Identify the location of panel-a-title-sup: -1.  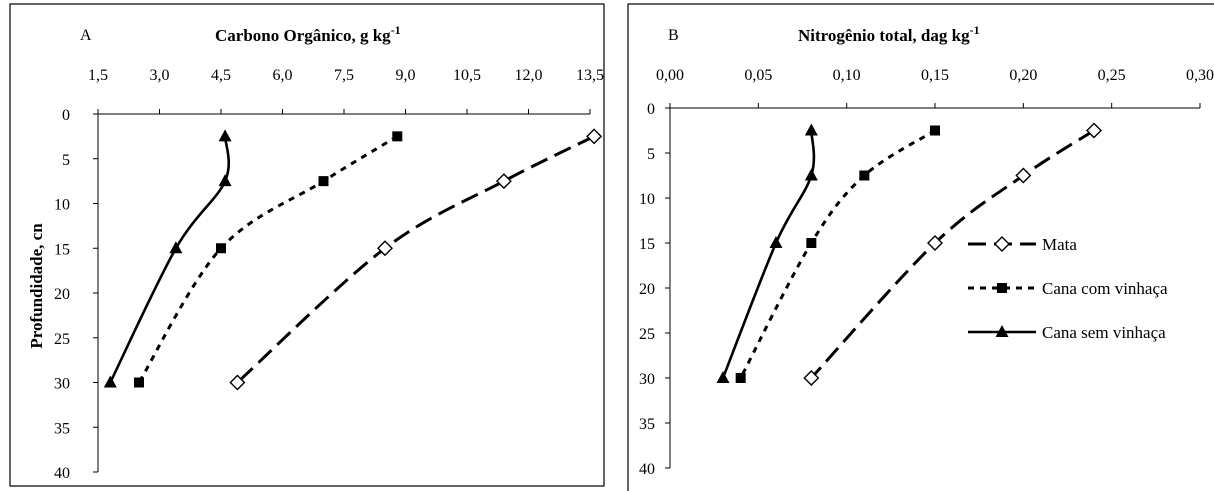
(396, 30).